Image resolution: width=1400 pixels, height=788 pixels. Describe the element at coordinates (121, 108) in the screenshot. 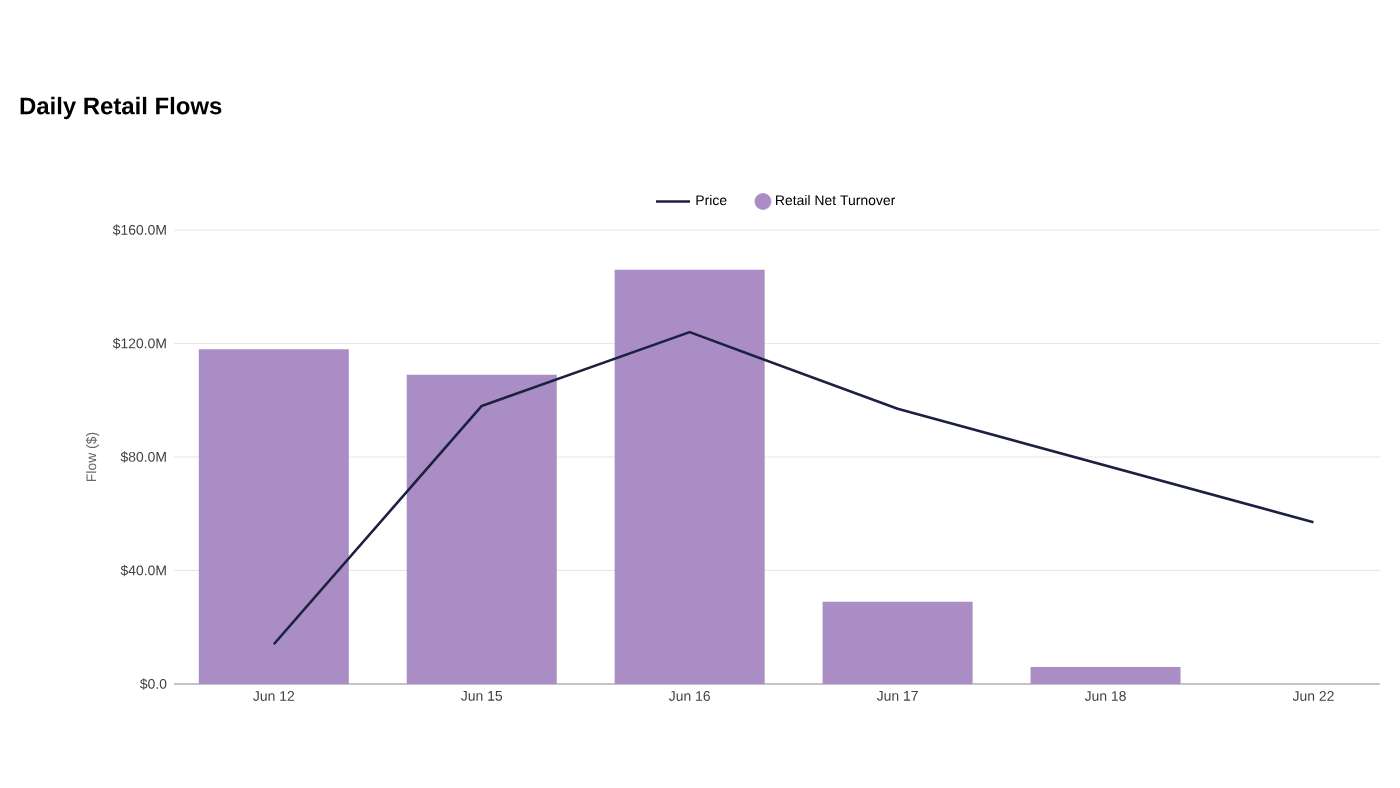

I see `chart-title: Daily Retail Flows` at that location.